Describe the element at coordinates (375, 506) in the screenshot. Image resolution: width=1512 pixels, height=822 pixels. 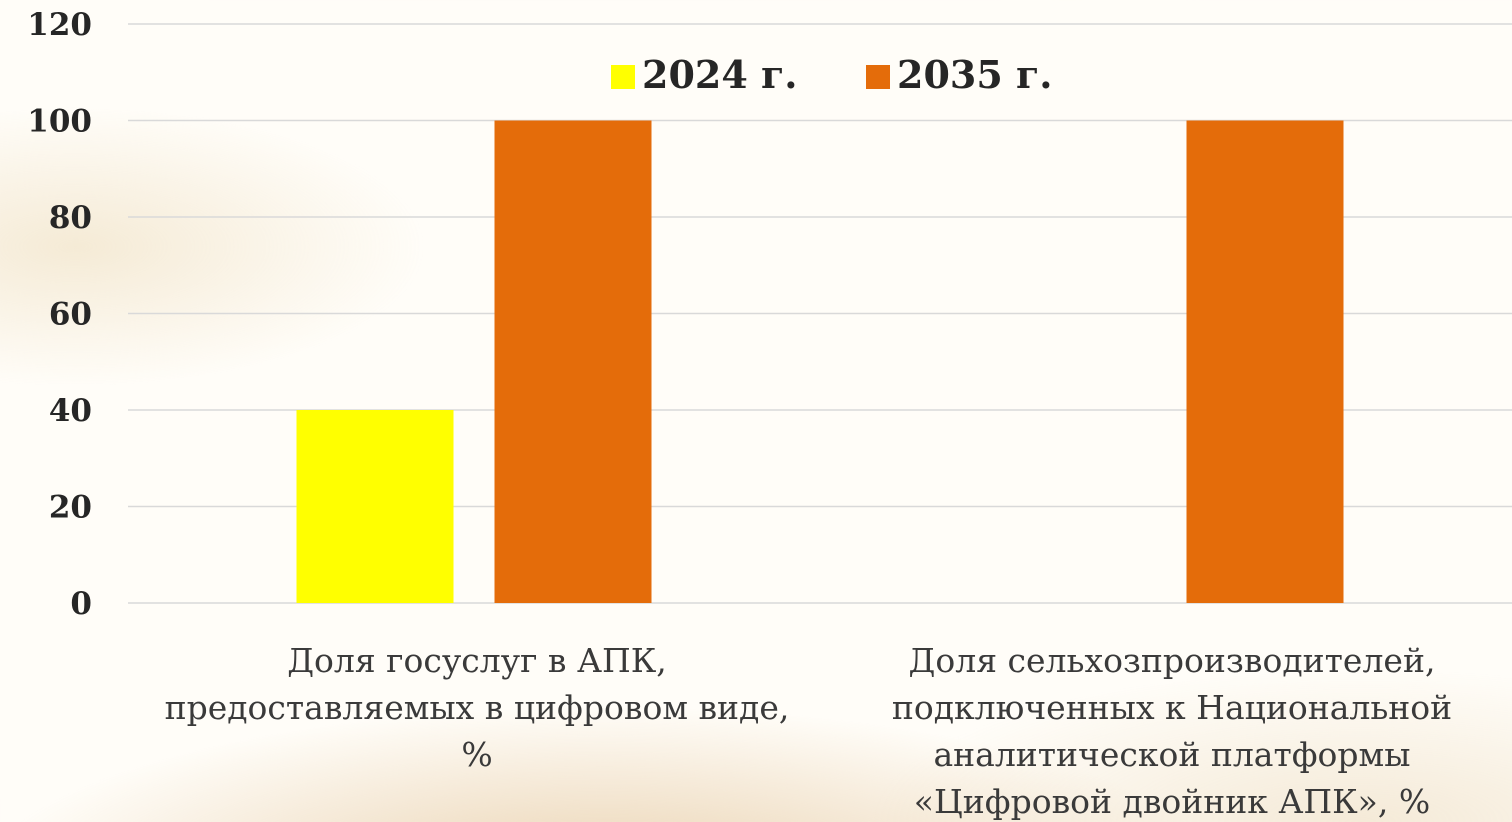
I see `bar-2024г-category-1` at that location.